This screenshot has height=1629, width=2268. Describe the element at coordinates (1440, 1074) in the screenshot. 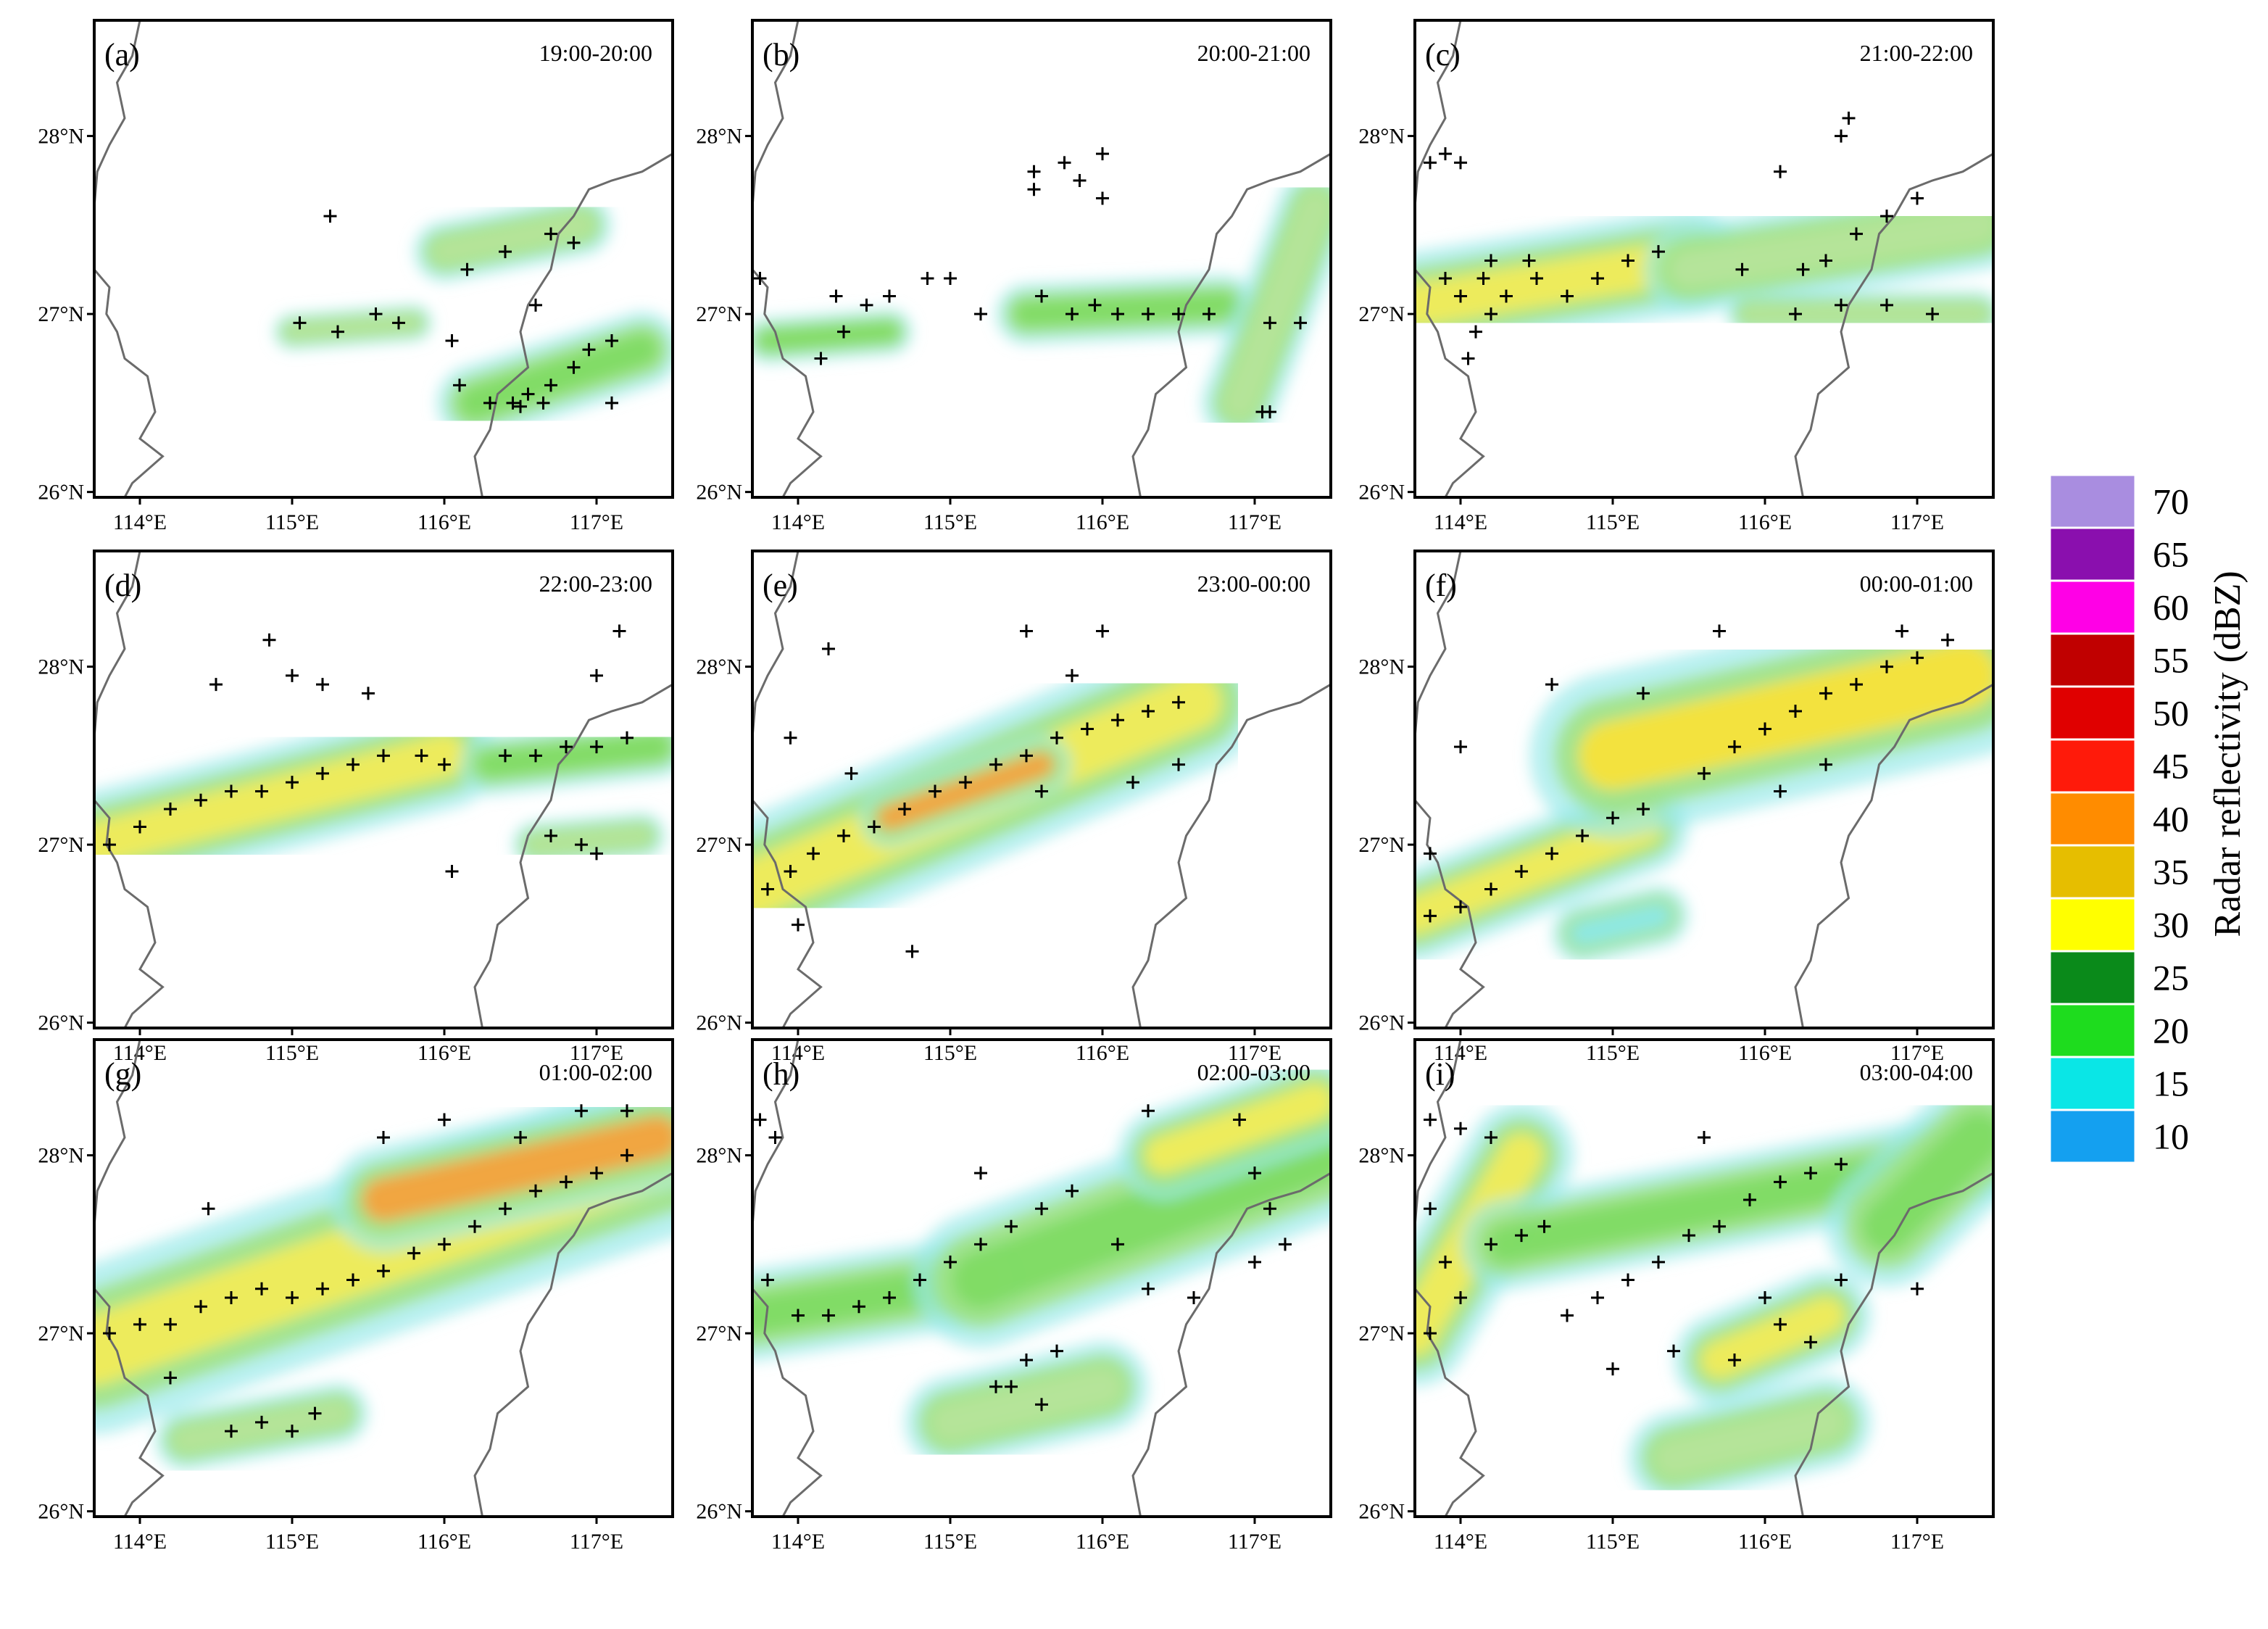

I see `panel-letter: (i)` at that location.